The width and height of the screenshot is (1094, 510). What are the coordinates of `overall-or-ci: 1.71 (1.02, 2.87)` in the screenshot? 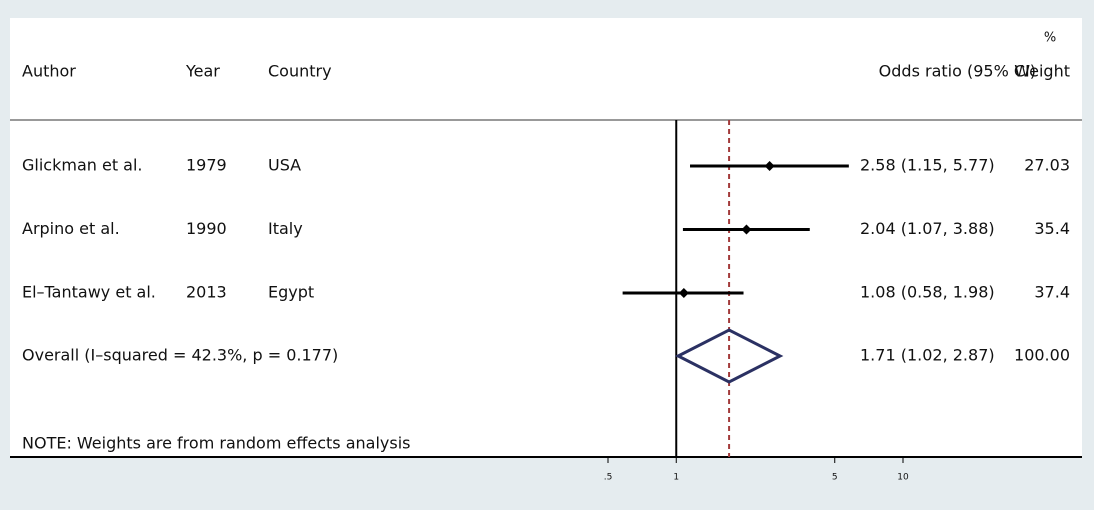 It's located at (927, 355).